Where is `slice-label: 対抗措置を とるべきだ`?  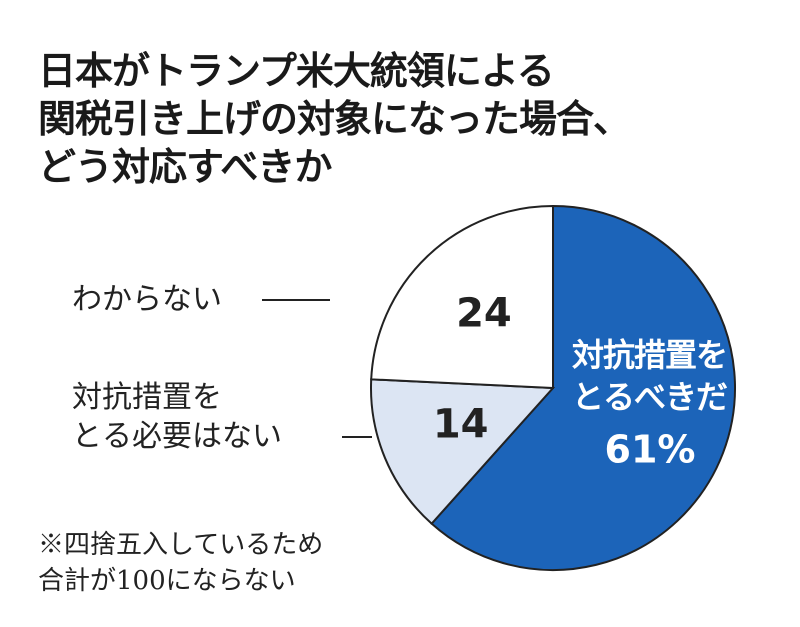 slice-label: 対抗措置を とるべきだ is located at coordinates (650, 376).